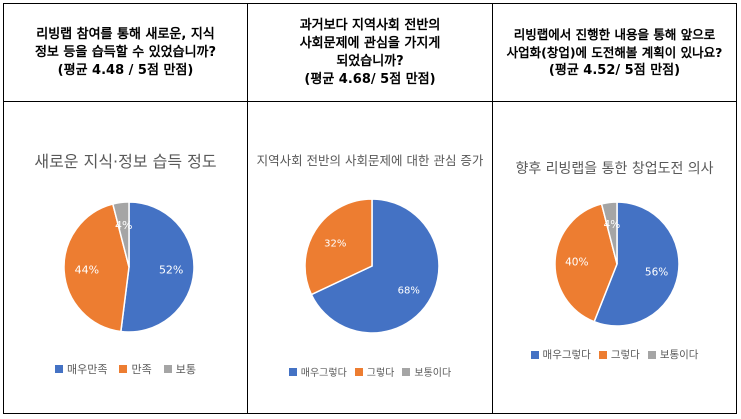 Image resolution: width=741 pixels, height=419 pixels. I want to click on legend-label: 보통, so click(185, 369).